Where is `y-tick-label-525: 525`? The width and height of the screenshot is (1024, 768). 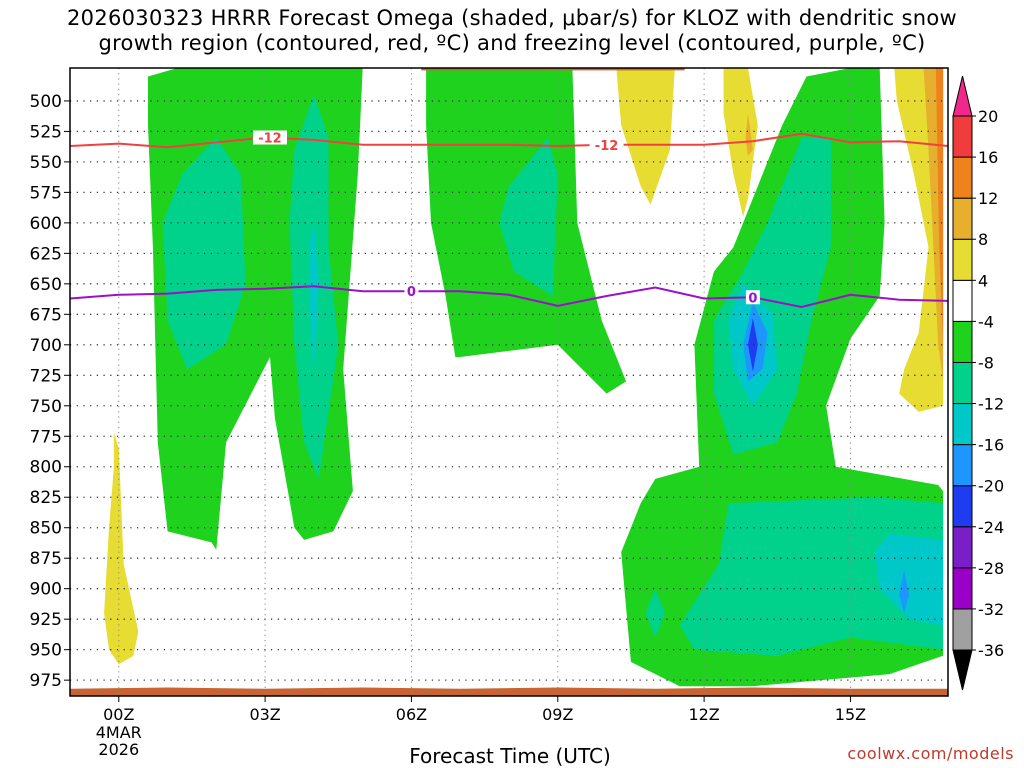 y-tick-label-525: 525 is located at coordinates (46, 132).